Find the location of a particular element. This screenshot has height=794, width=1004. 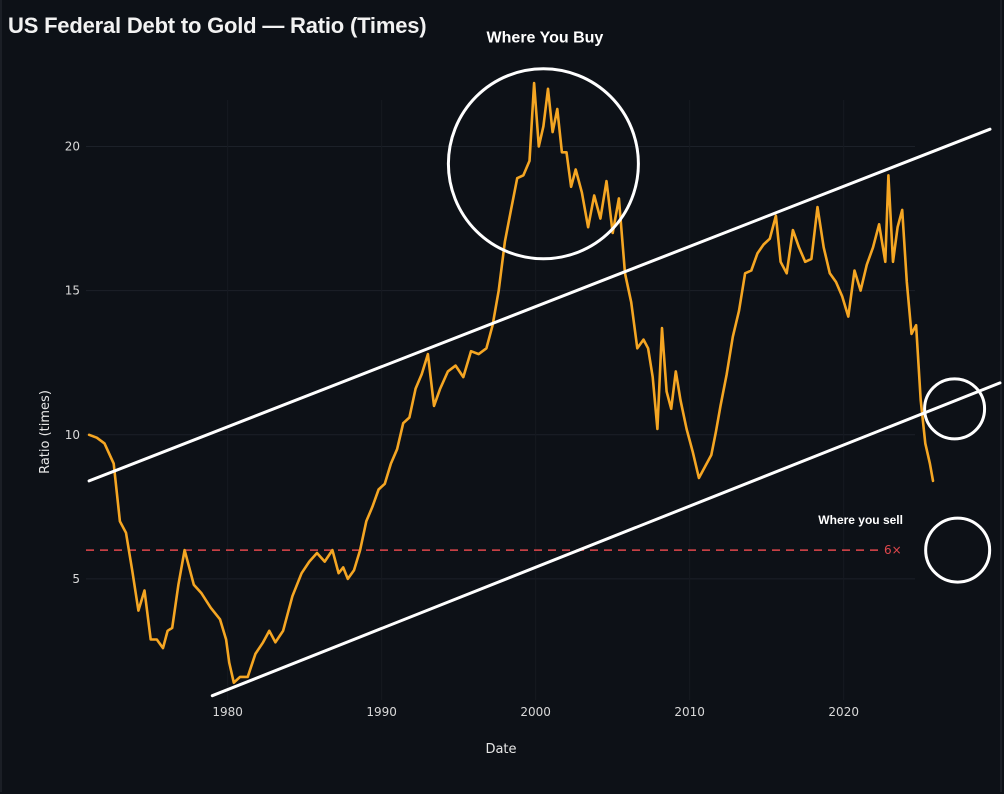

x-tick-label: 2010 is located at coordinates (689, 712).